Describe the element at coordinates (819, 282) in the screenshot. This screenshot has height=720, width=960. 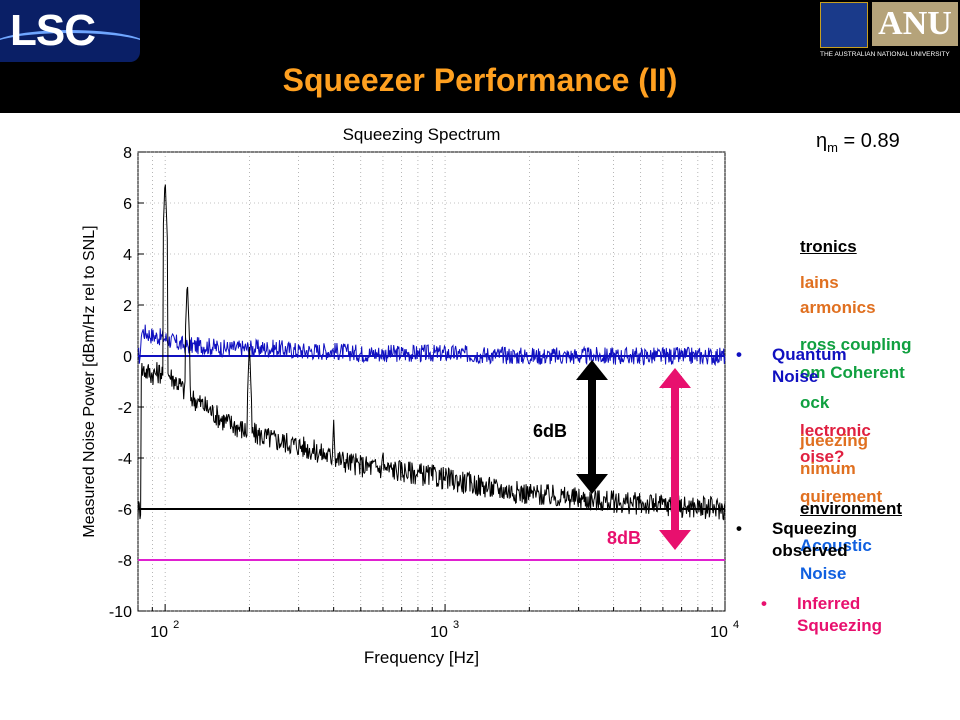
I see `bullet-mains: lains` at that location.